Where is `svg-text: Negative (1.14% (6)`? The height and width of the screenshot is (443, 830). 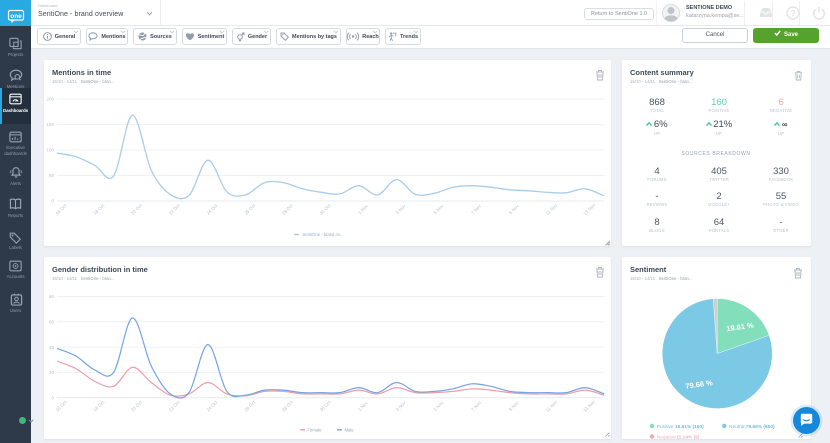 svg-text: Negative (1.14% (6) is located at coordinates (678, 437).